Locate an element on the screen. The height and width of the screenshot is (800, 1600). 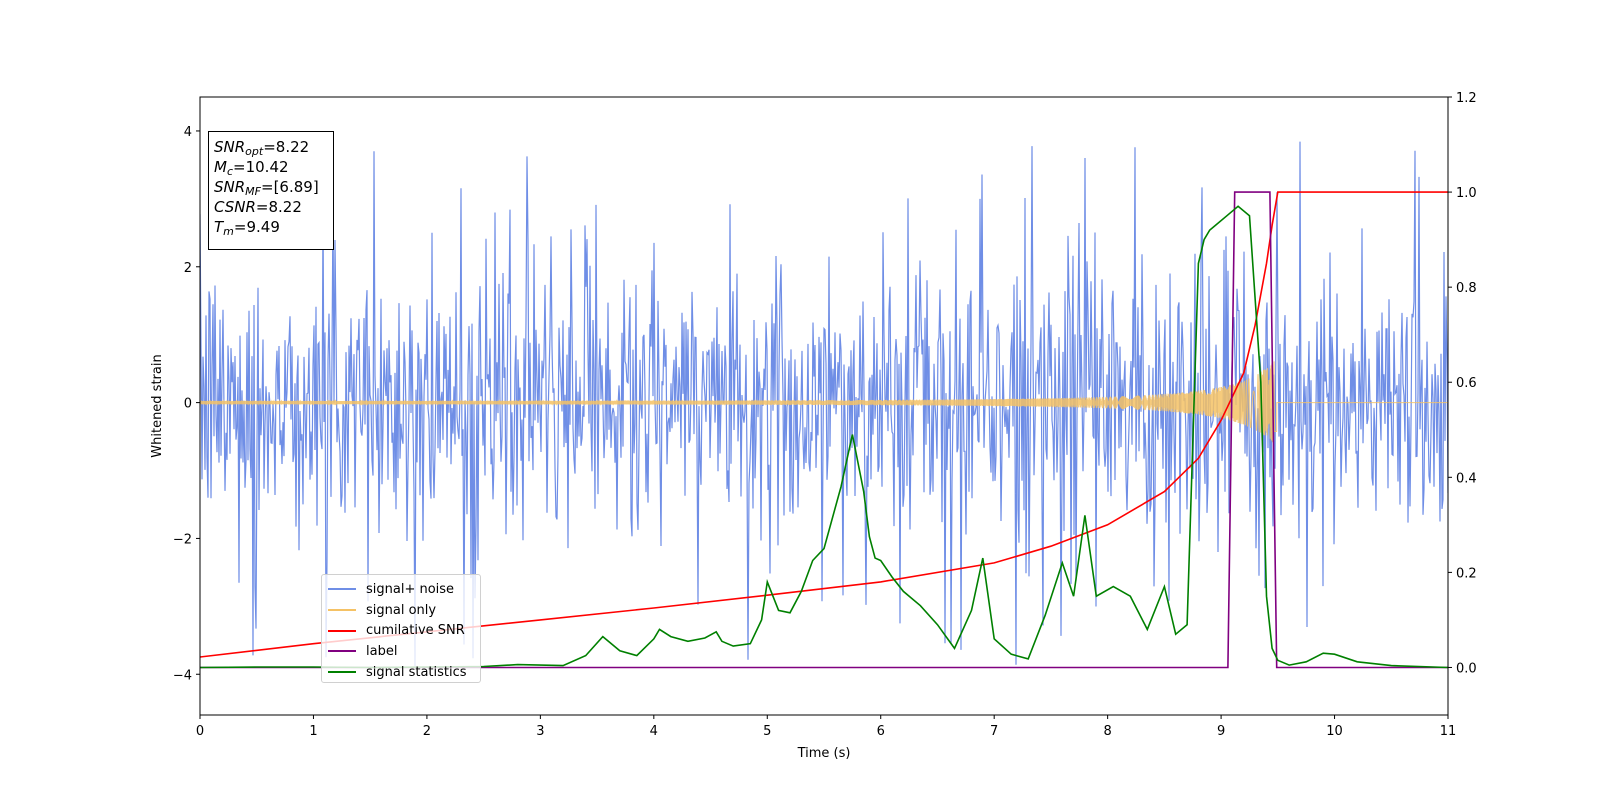
snr-opt-label: SNR is located at coordinates (230, 147).